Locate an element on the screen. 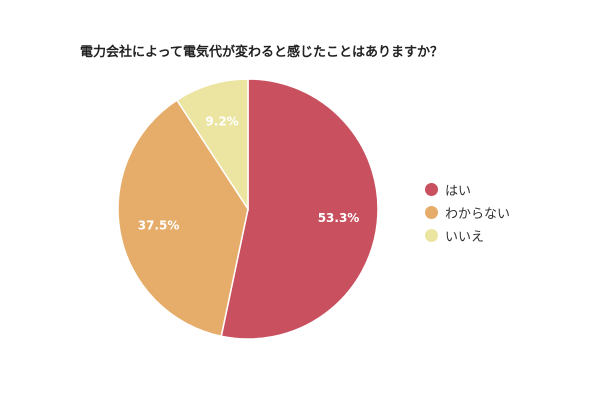 The height and width of the screenshot is (400, 600). legend-swatch-yes is located at coordinates (431, 189).